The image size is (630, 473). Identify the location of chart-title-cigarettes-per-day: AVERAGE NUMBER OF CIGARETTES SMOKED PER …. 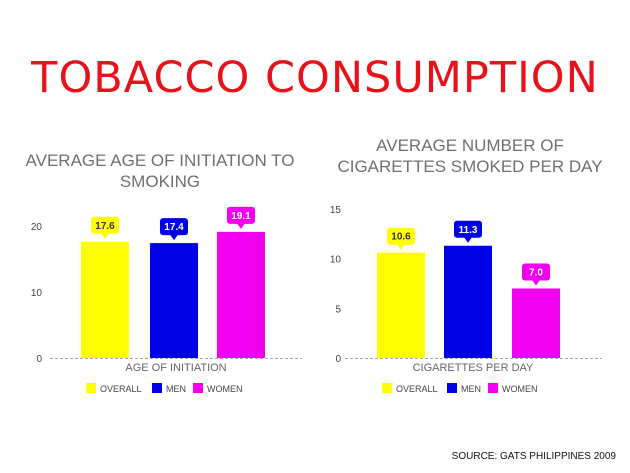
(470, 156).